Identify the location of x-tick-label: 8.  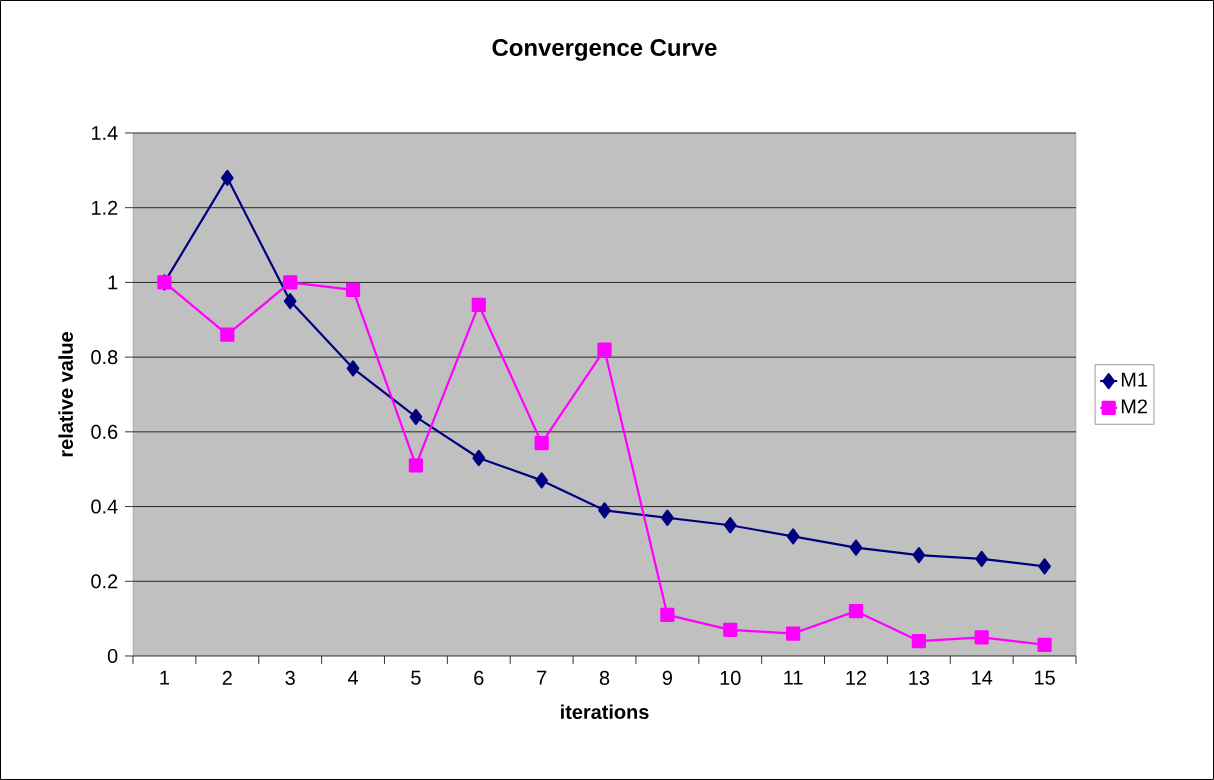
(604, 677).